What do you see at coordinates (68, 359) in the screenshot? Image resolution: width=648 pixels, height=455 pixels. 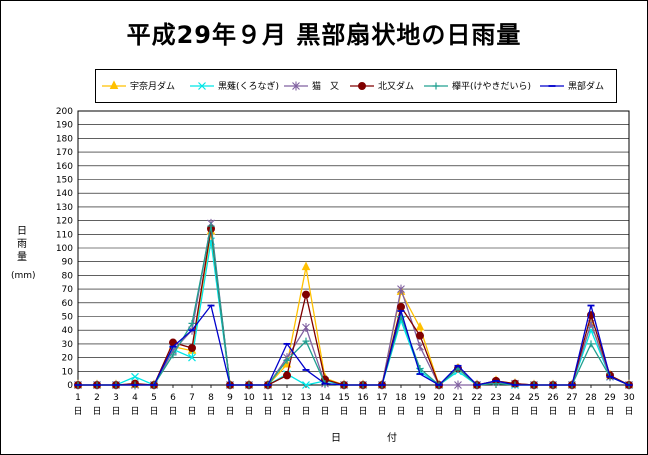 I see `y-tick-label: 20` at bounding box center [68, 359].